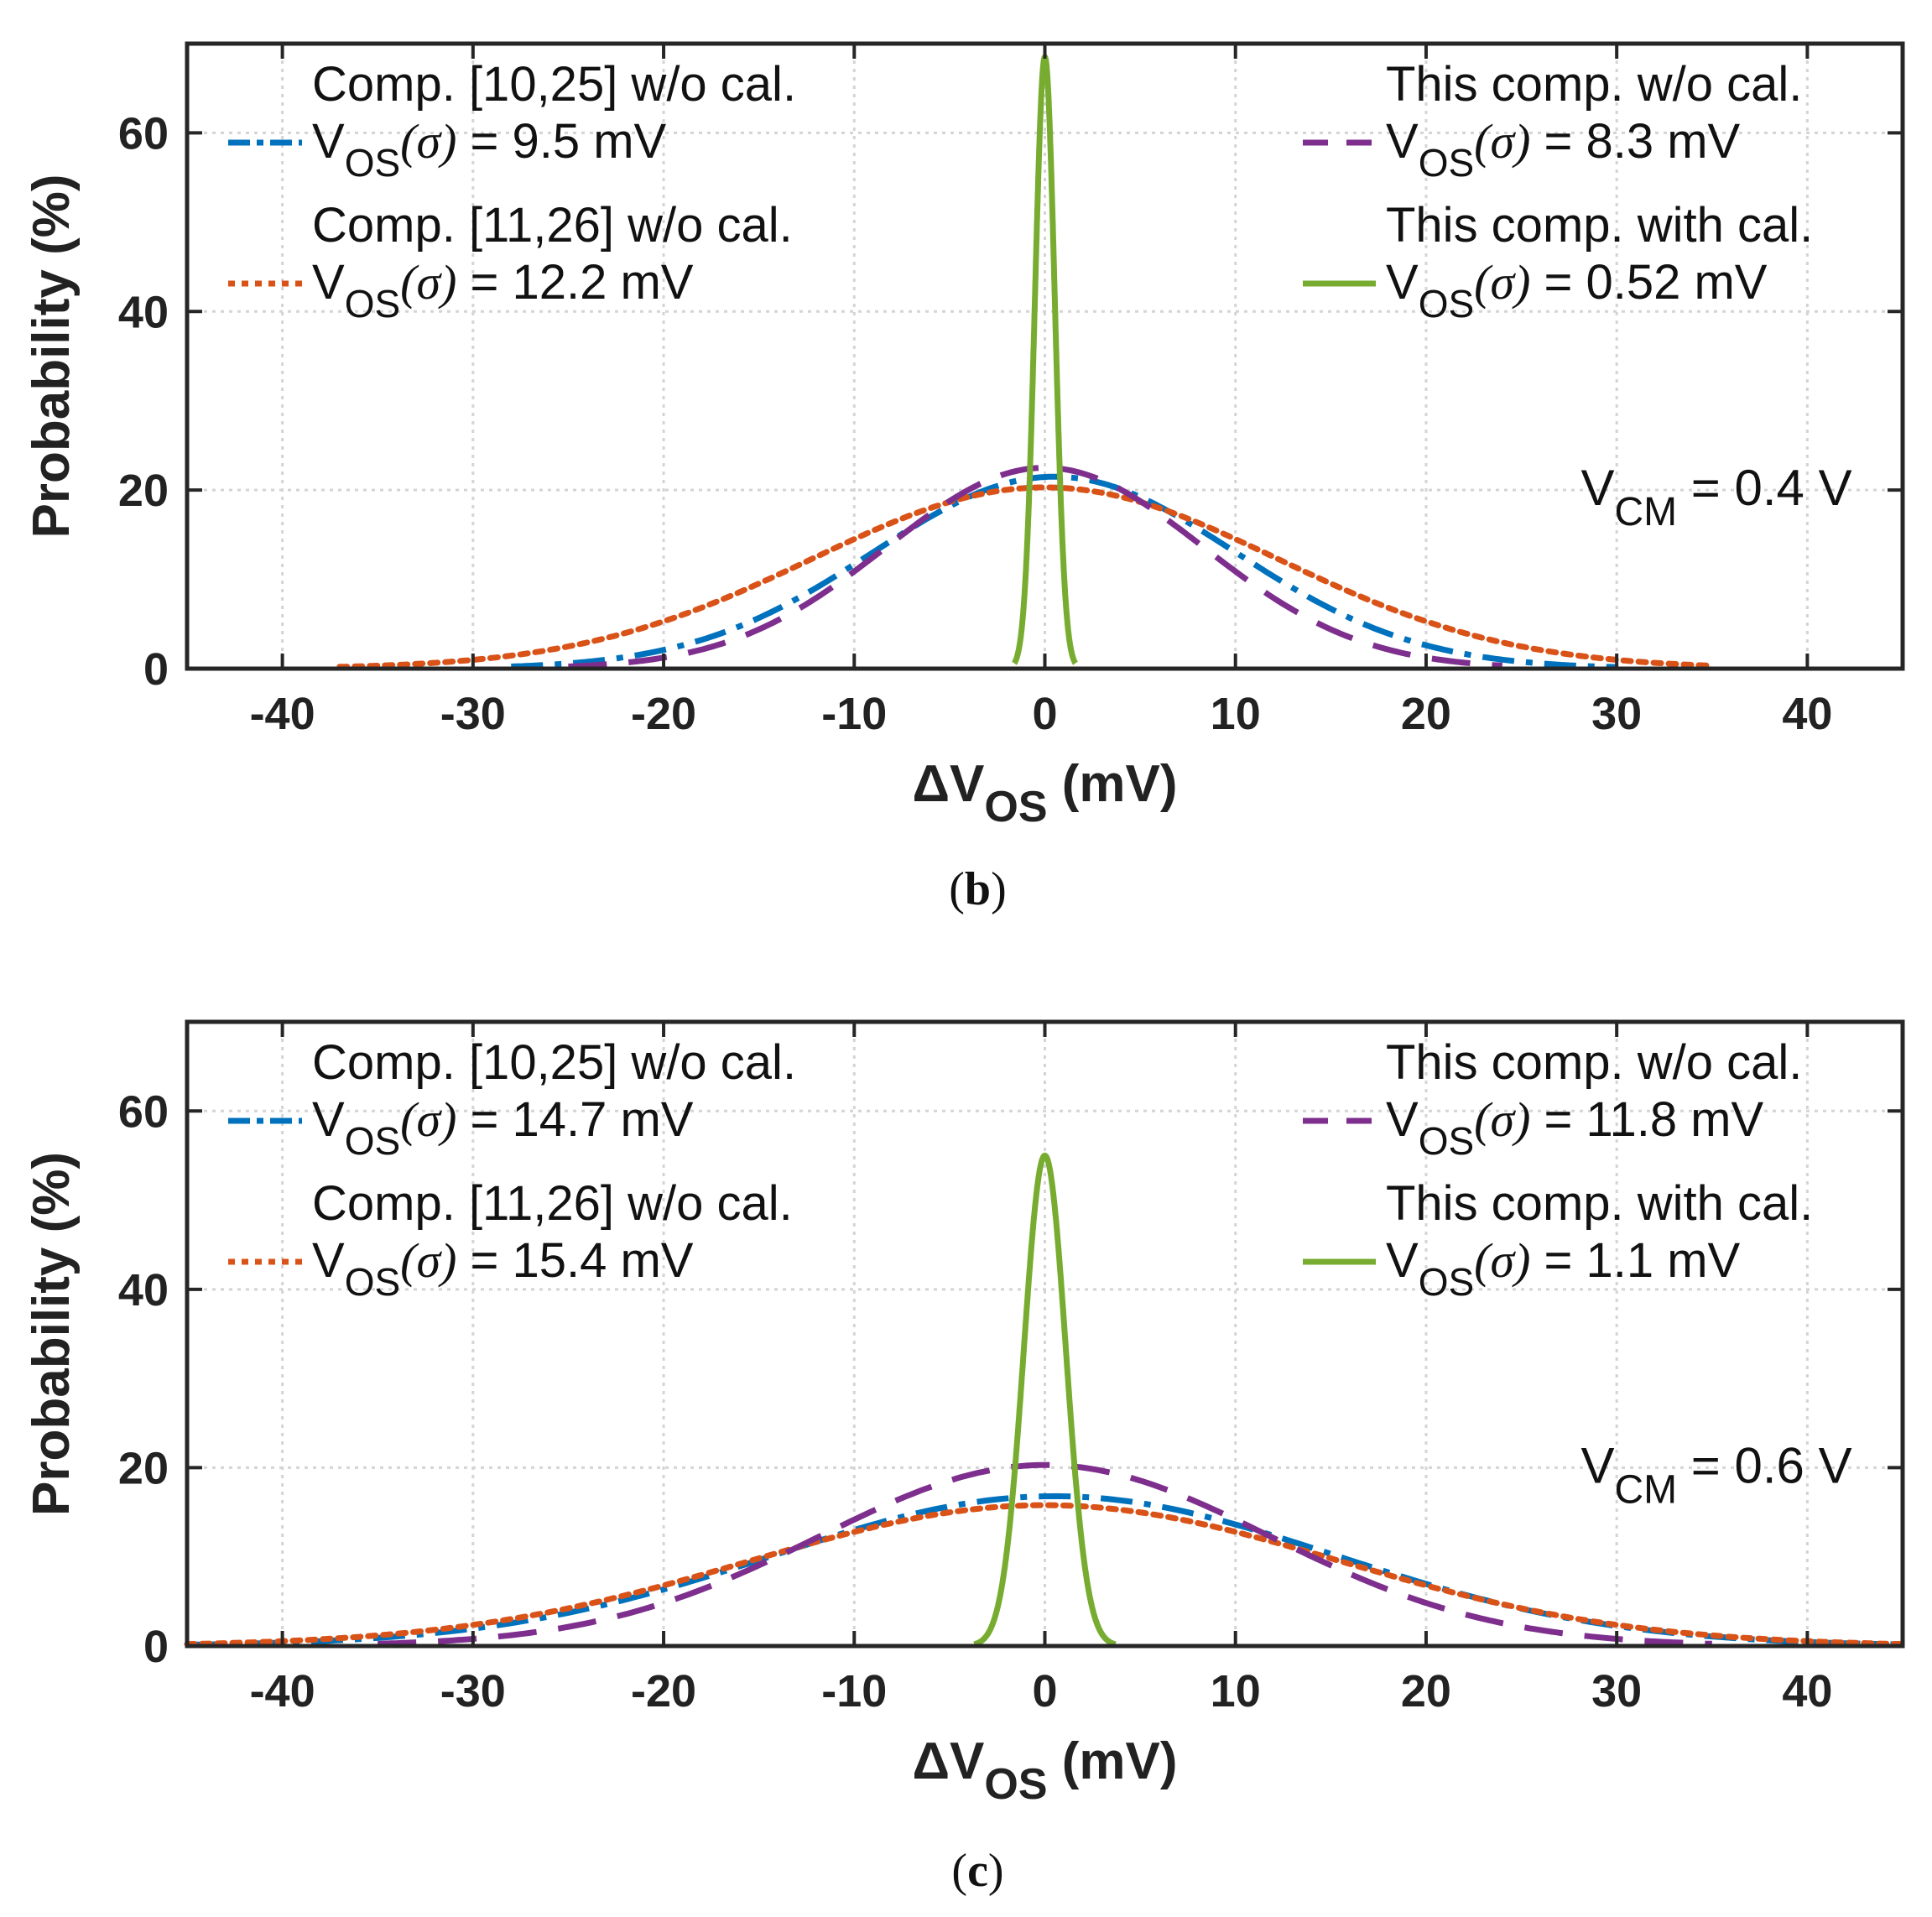 The height and width of the screenshot is (1917, 1932). I want to click on y-tick-label: 0, so click(156, 1647).